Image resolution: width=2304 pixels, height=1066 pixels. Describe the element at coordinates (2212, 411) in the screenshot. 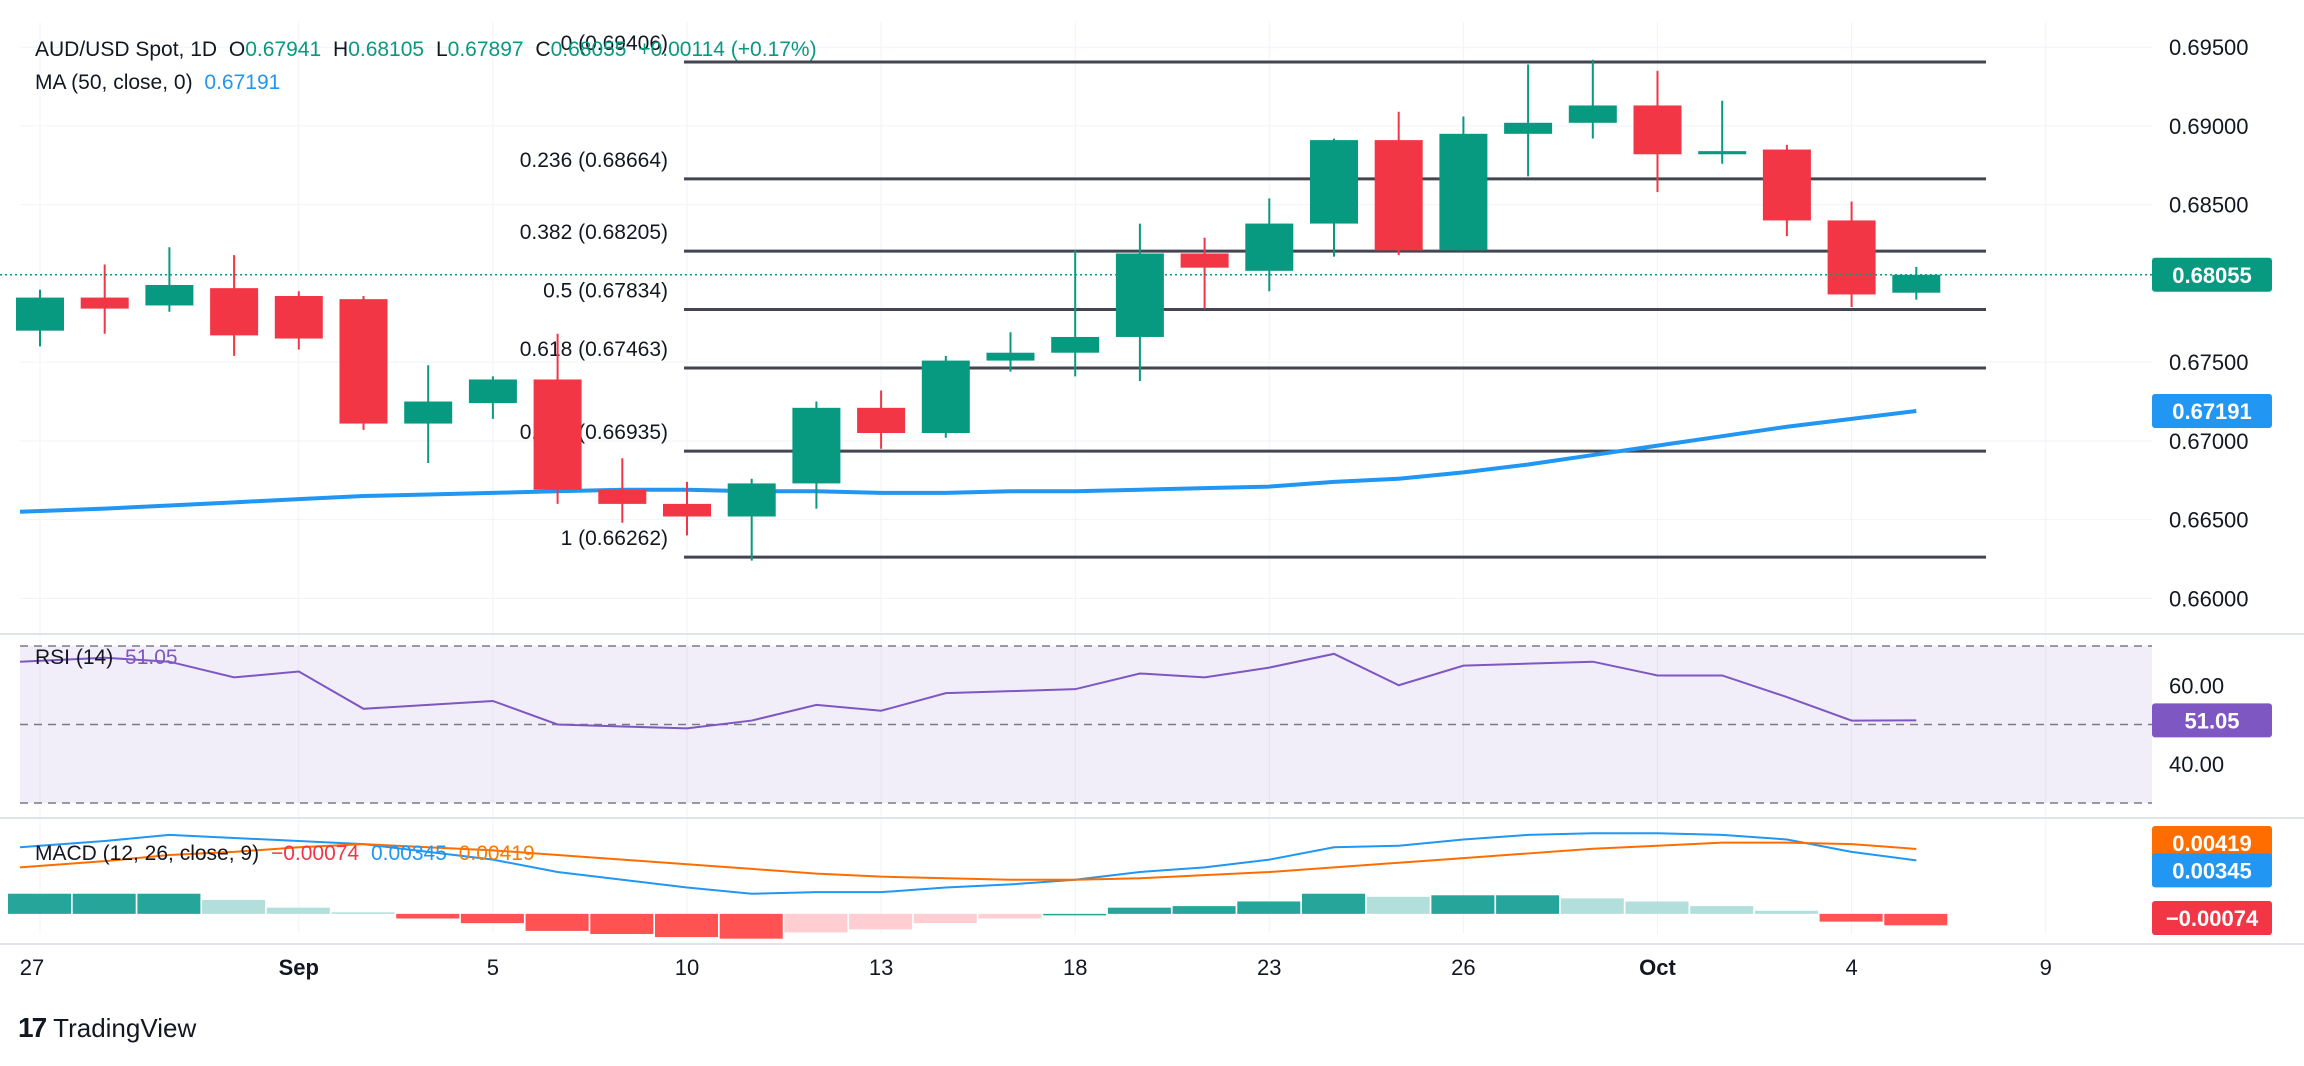

I see `ma-price-badge: 0.67191` at that location.